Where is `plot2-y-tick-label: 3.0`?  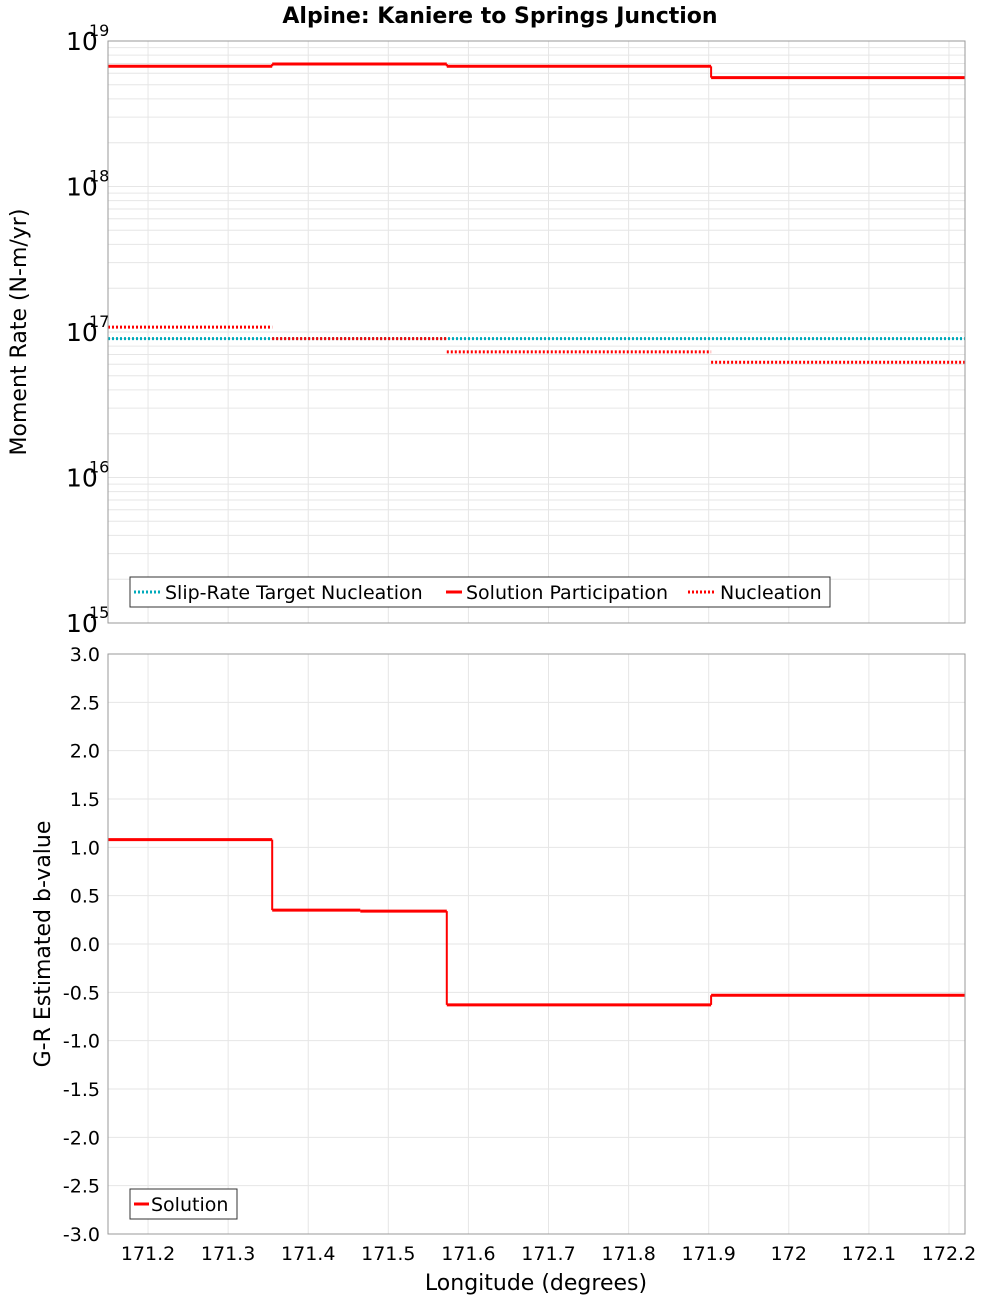 plot2-y-tick-label: 3.0 is located at coordinates (85, 655).